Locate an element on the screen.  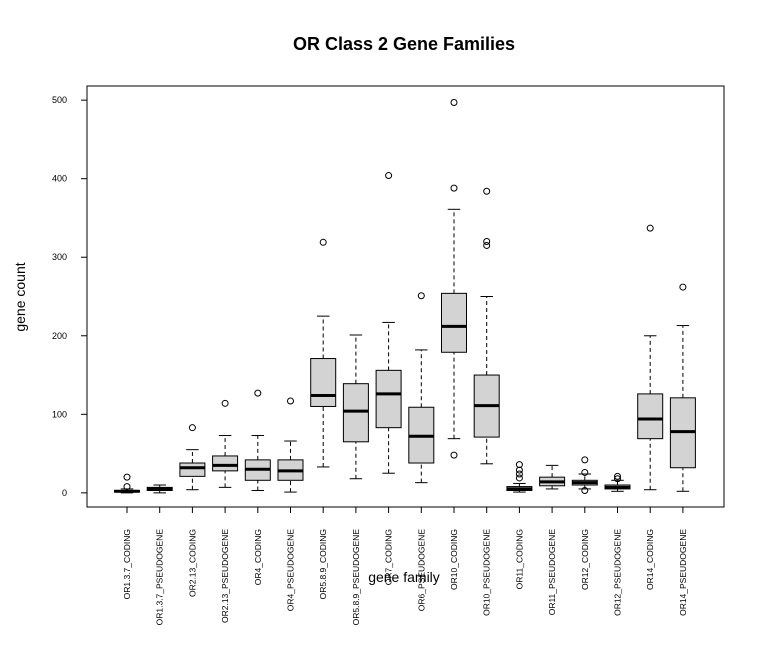
x-category-label: OR14_PSEUDOGENE is located at coordinates (683, 572).